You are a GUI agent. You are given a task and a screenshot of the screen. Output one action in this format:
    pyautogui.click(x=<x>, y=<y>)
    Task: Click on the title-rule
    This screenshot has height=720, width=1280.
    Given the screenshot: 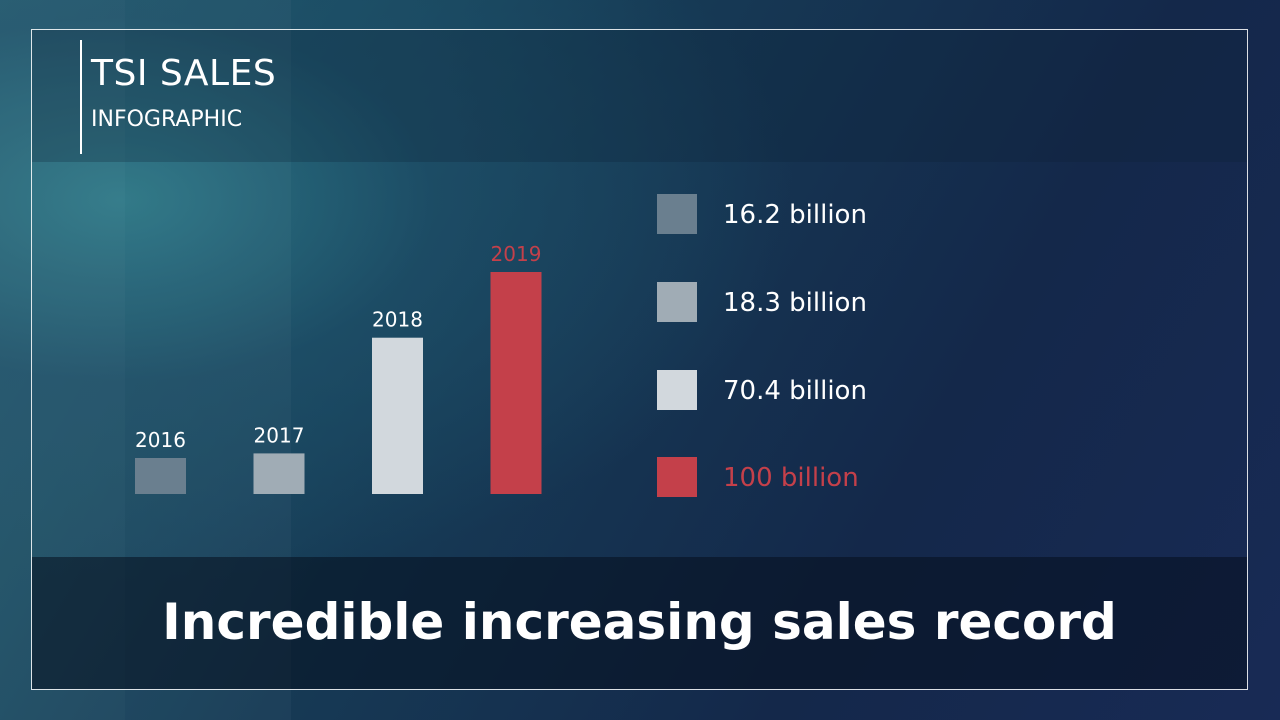 What is the action you would take?
    pyautogui.click(x=81, y=97)
    